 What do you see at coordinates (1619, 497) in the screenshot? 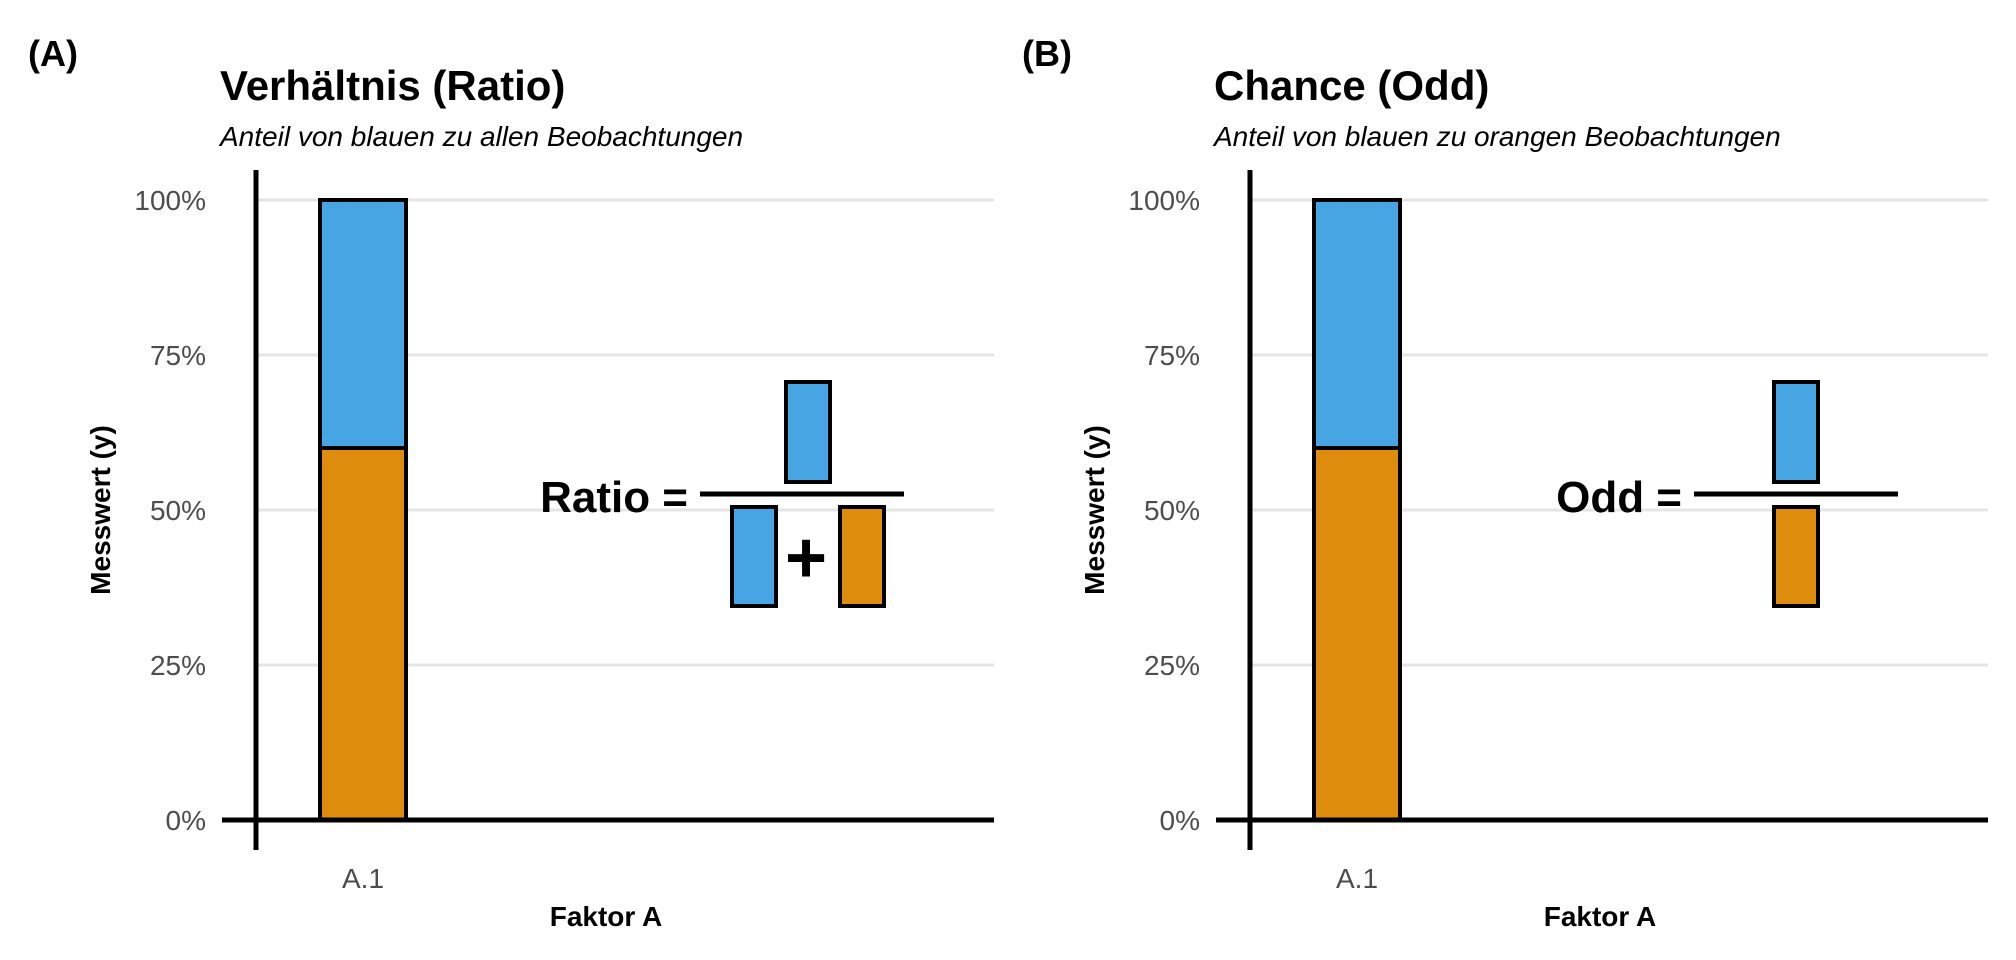
I see `formula-label: Odd =` at bounding box center [1619, 497].